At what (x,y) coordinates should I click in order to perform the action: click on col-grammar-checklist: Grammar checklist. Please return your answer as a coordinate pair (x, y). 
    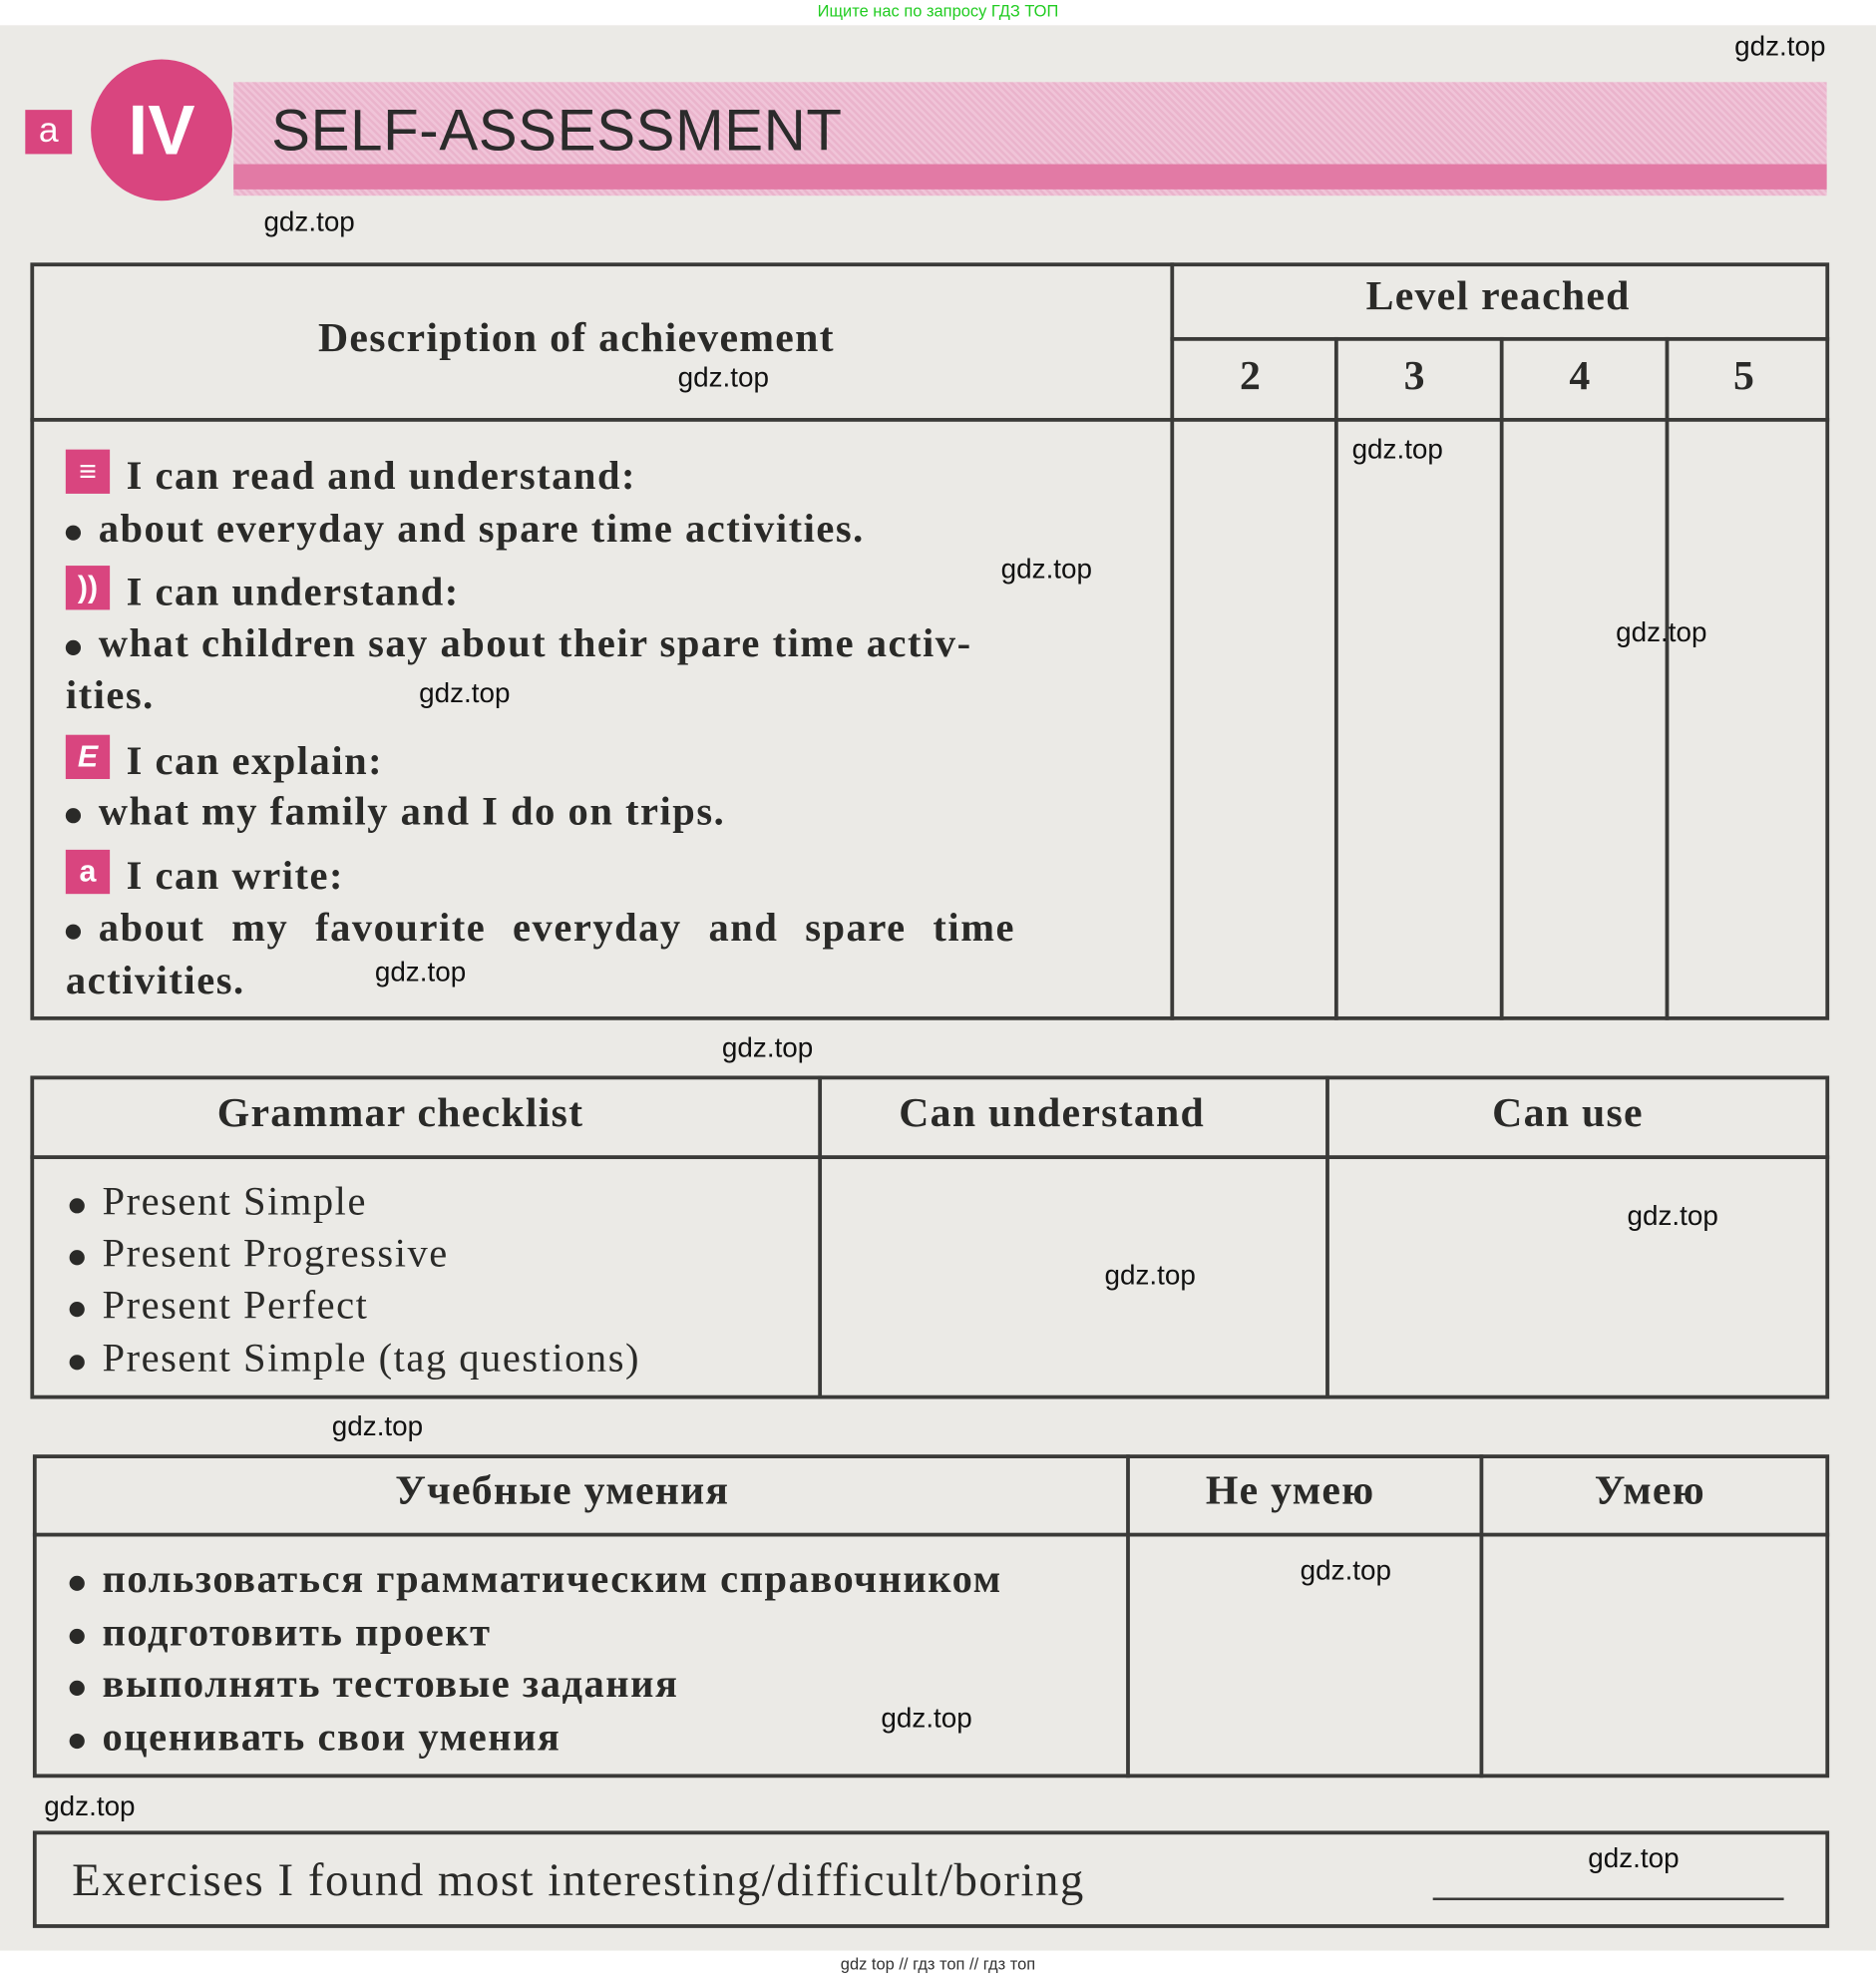
    Looking at the image, I should click on (400, 1114).